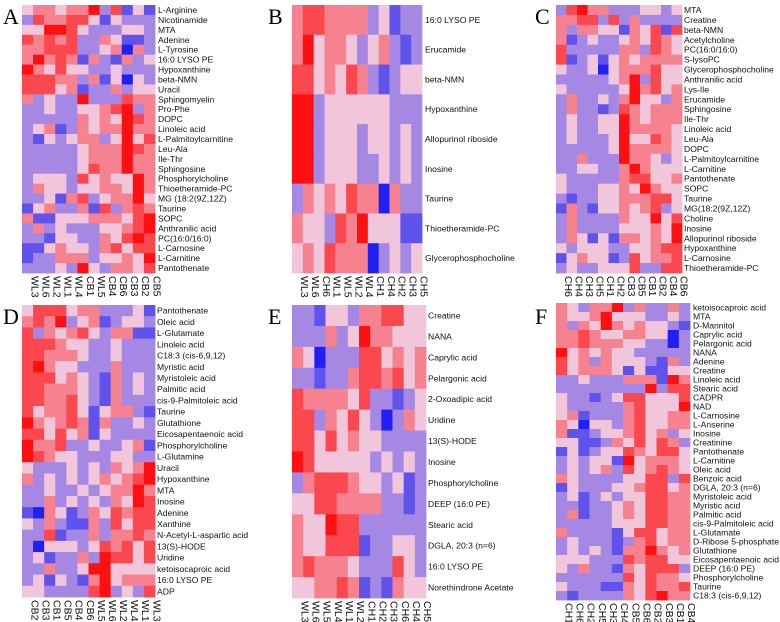  Describe the element at coordinates (452, 441) in the screenshot. I see `row-label: 13(S)-HODE` at that location.